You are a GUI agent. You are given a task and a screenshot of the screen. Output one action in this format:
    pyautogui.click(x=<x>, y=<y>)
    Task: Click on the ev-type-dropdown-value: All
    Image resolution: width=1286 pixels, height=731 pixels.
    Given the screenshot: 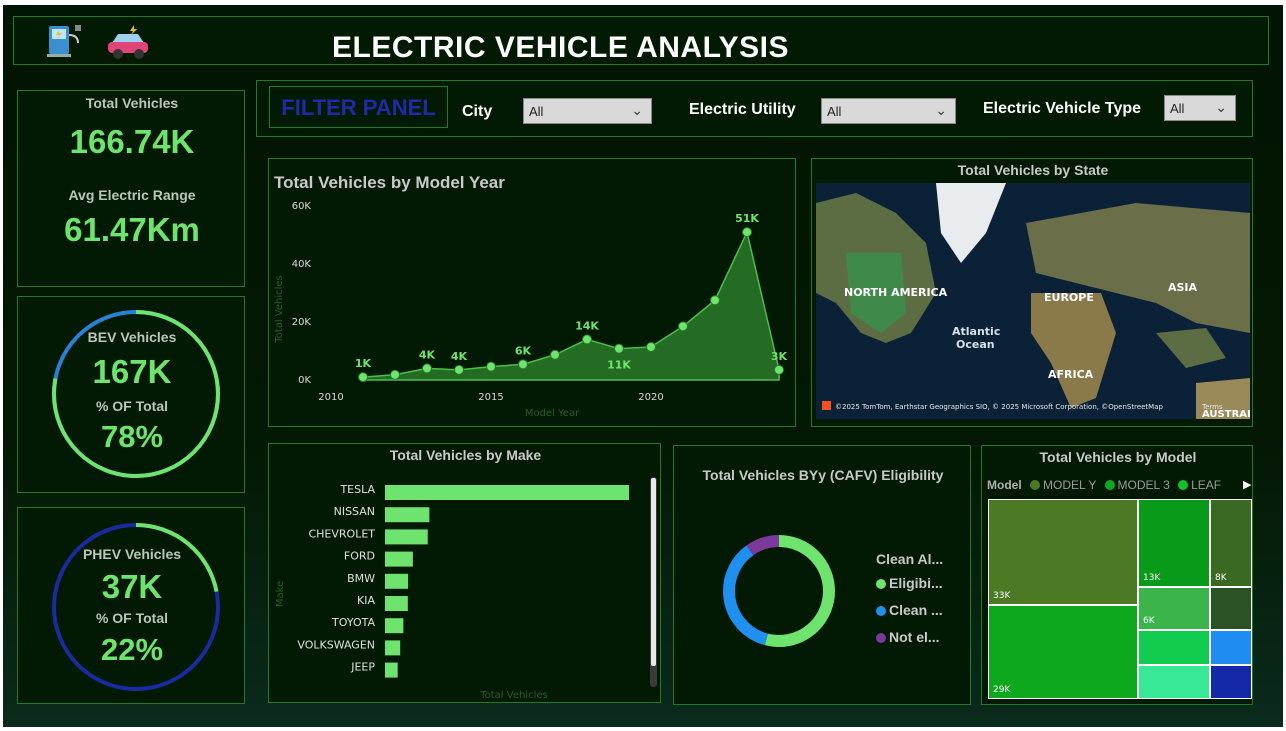 What is the action you would take?
    pyautogui.click(x=1177, y=108)
    